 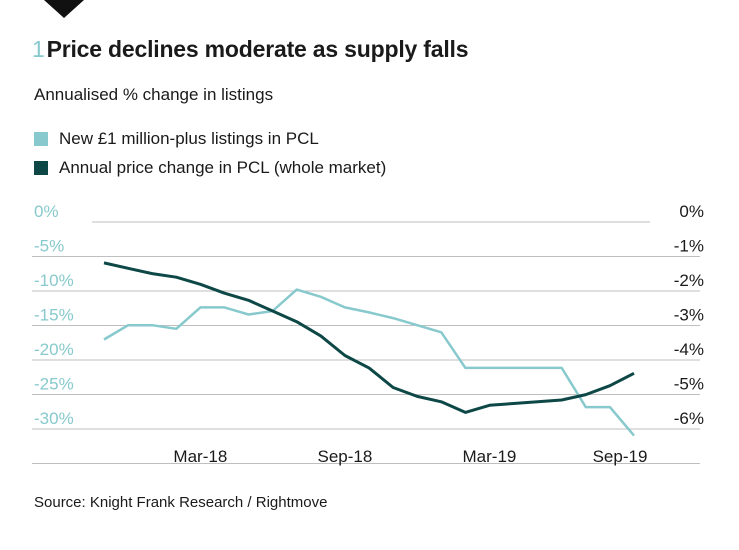 What do you see at coordinates (344, 456) in the screenshot?
I see `x-tick-label: Sep-18` at bounding box center [344, 456].